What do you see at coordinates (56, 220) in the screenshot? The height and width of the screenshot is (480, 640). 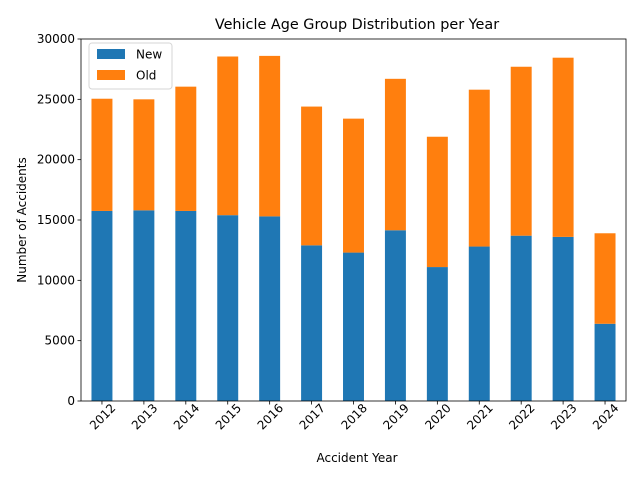 I see `y-tick-label: 15000` at bounding box center [56, 220].